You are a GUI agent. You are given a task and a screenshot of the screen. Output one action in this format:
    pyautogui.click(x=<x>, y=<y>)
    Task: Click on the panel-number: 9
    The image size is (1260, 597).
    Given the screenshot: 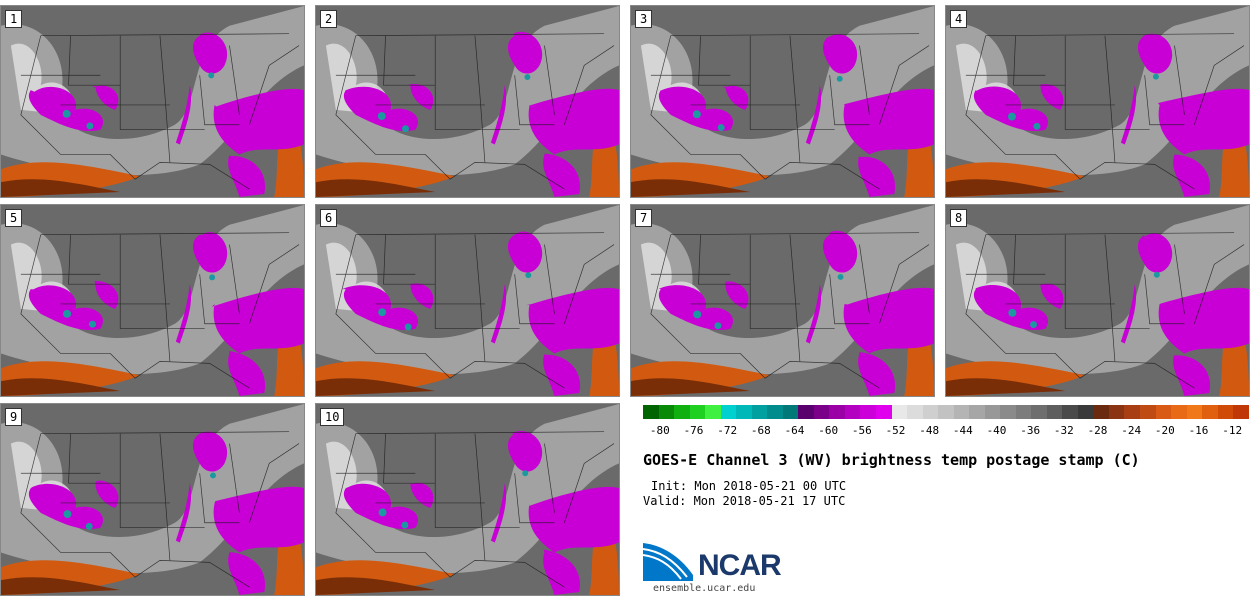 What is the action you would take?
    pyautogui.click(x=14, y=417)
    